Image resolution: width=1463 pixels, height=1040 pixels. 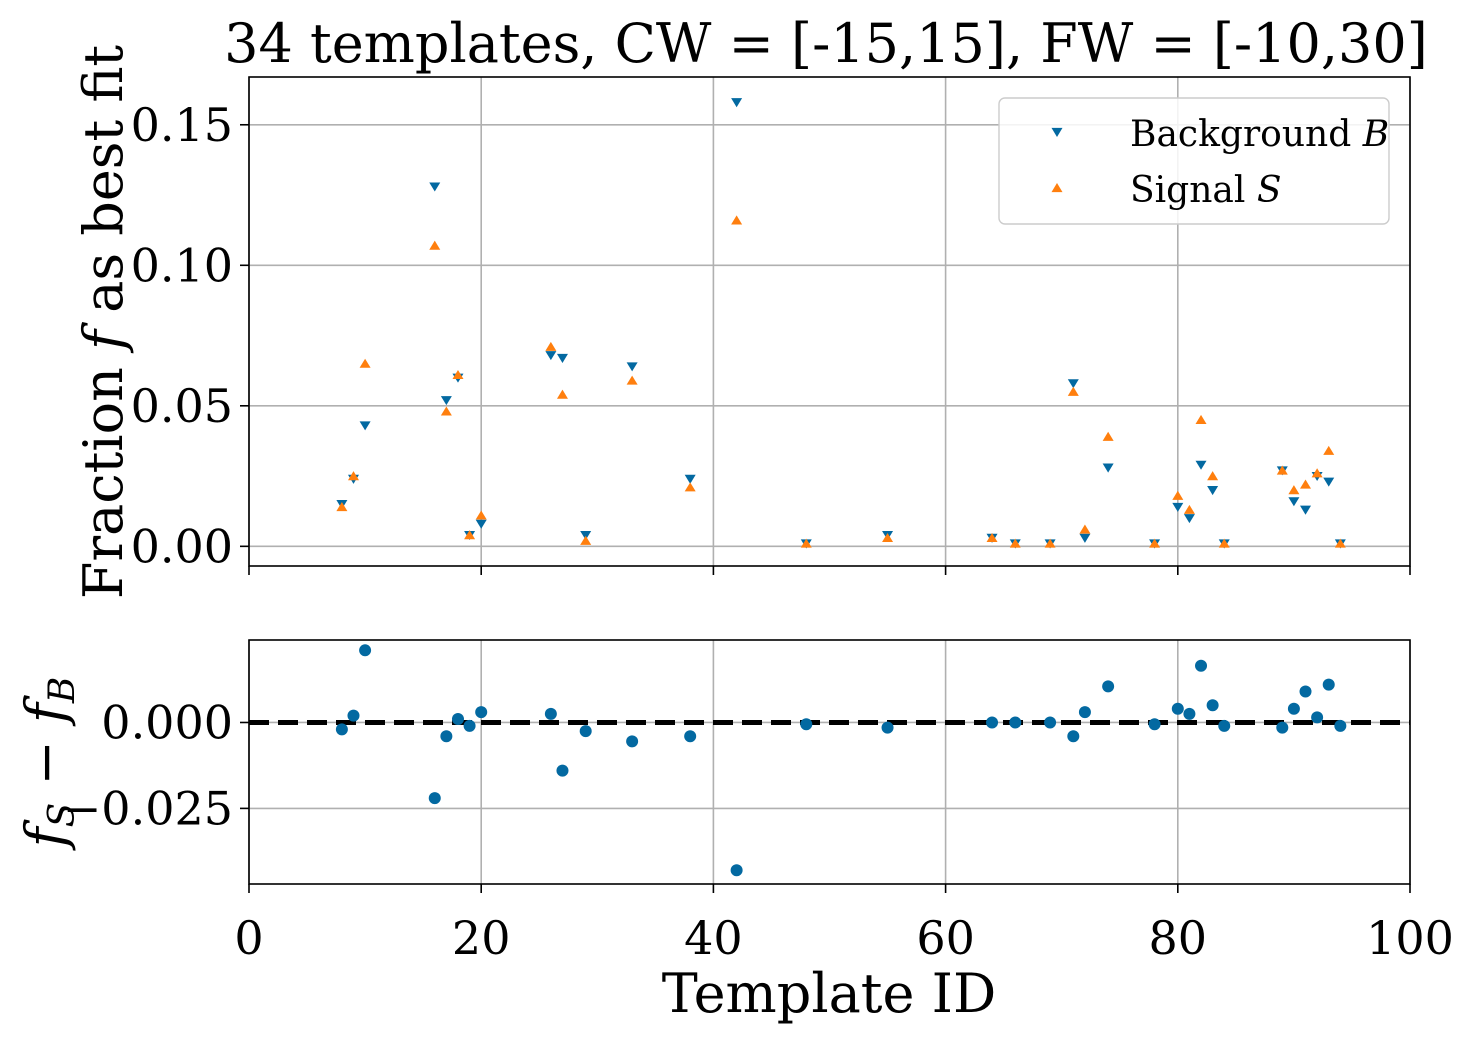 I want to click on top-y-tick-label: 0.00, so click(x=182, y=546).